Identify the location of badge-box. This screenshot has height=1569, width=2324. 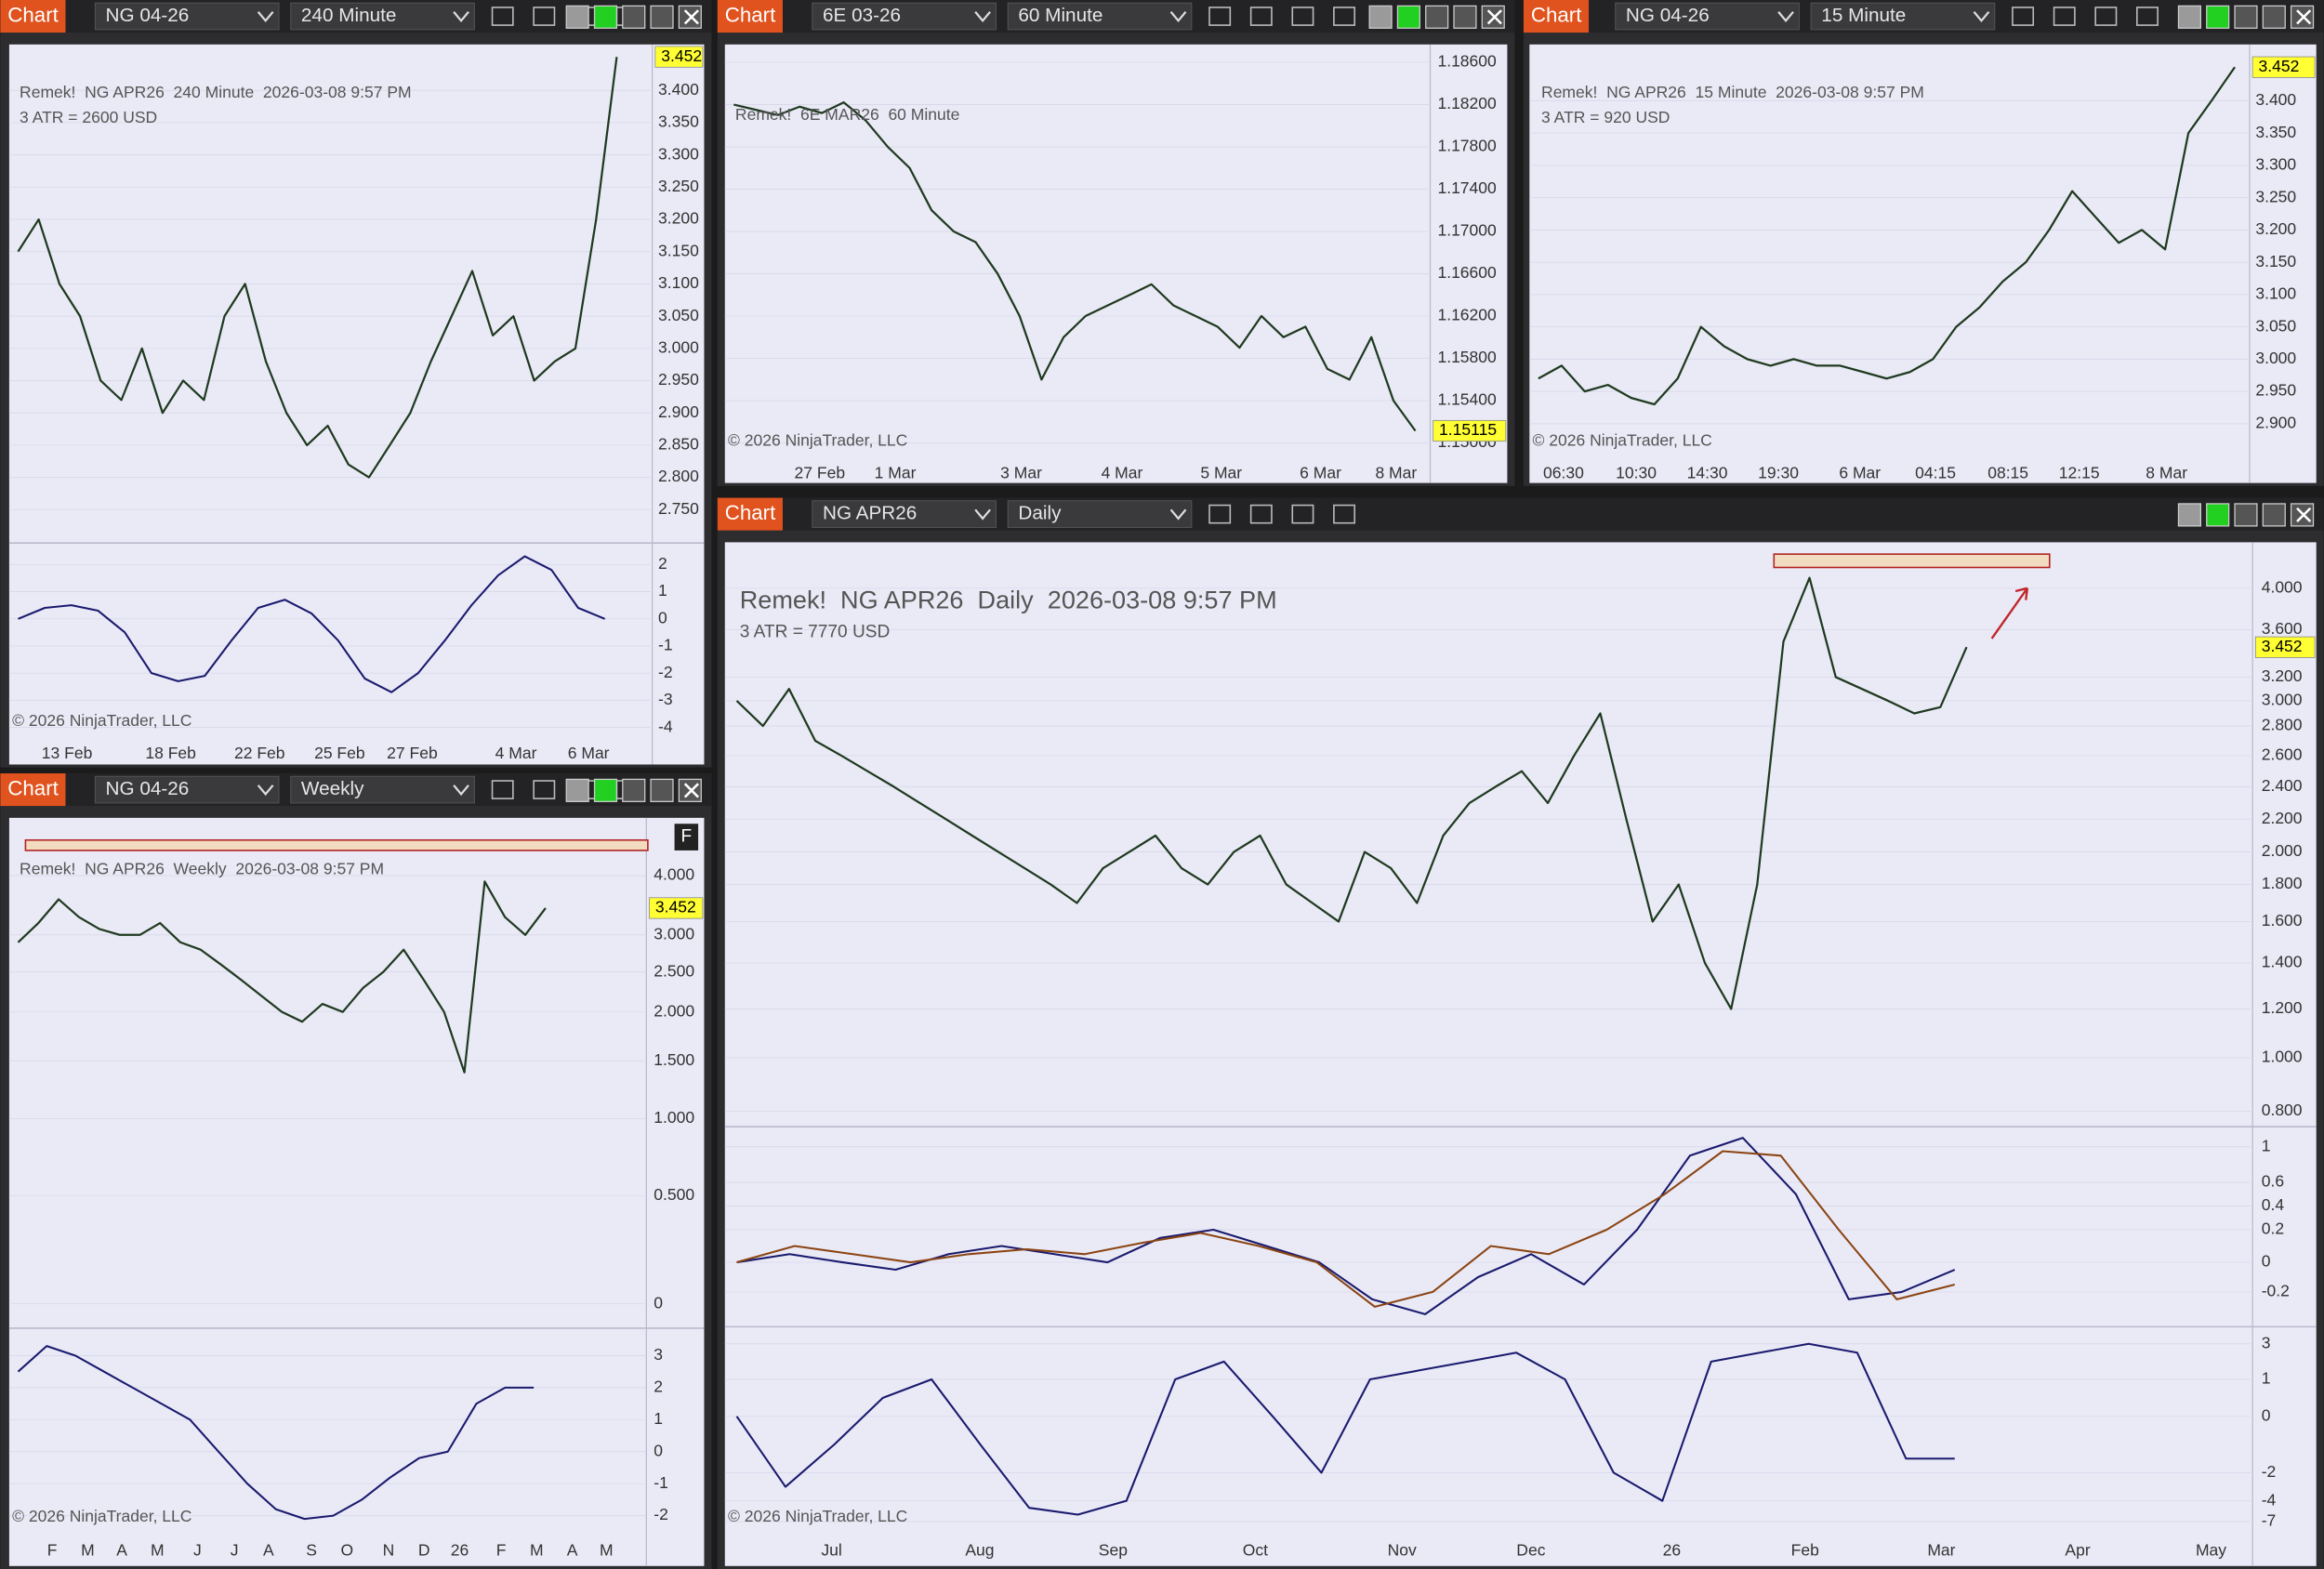
(686, 837).